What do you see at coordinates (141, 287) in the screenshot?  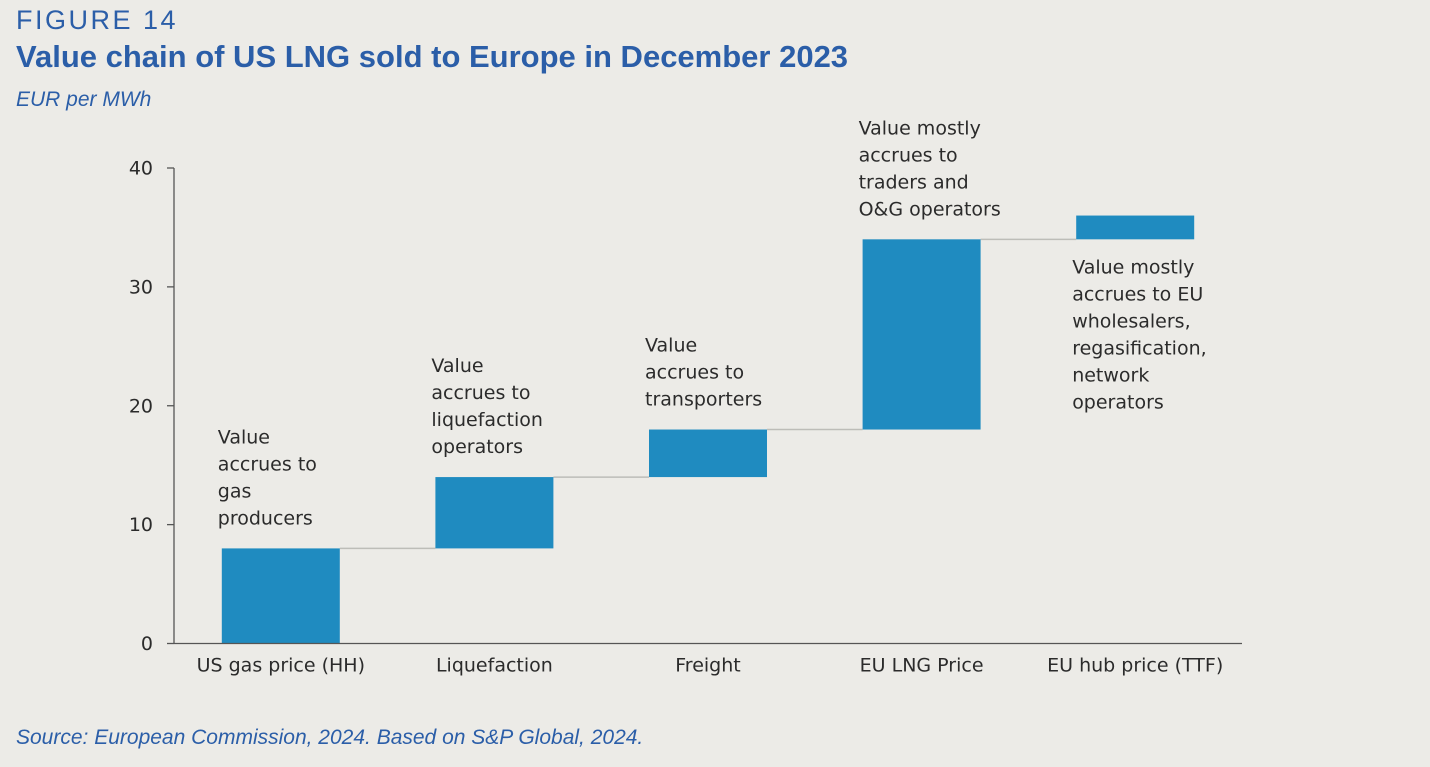 I see `y-tick-label: 30` at bounding box center [141, 287].